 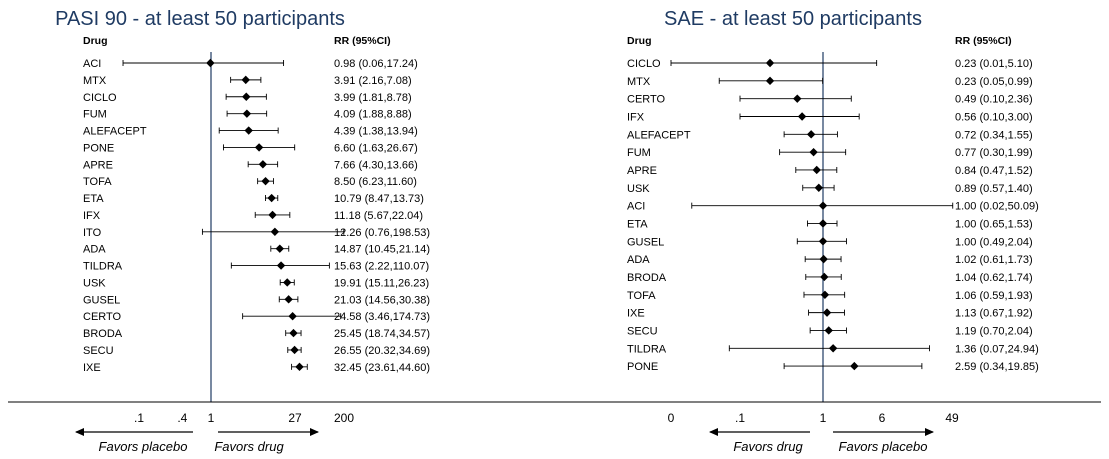 What do you see at coordinates (373, 98) in the screenshot?
I see `rr-ci-label: 3.99 (1.81,8.78)` at bounding box center [373, 98].